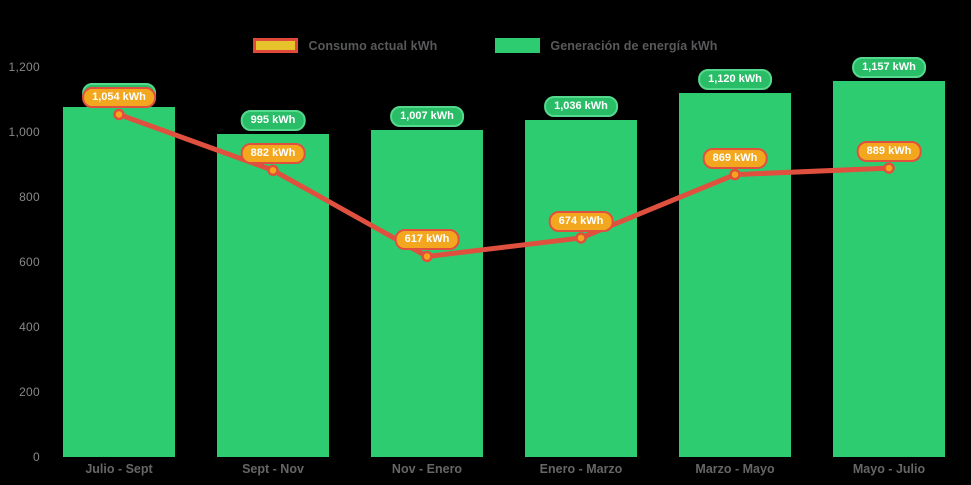 Image resolution: width=971 pixels, height=485 pixels. Describe the element at coordinates (24, 132) in the screenshot. I see `y-tick-label: 1,000` at that location.